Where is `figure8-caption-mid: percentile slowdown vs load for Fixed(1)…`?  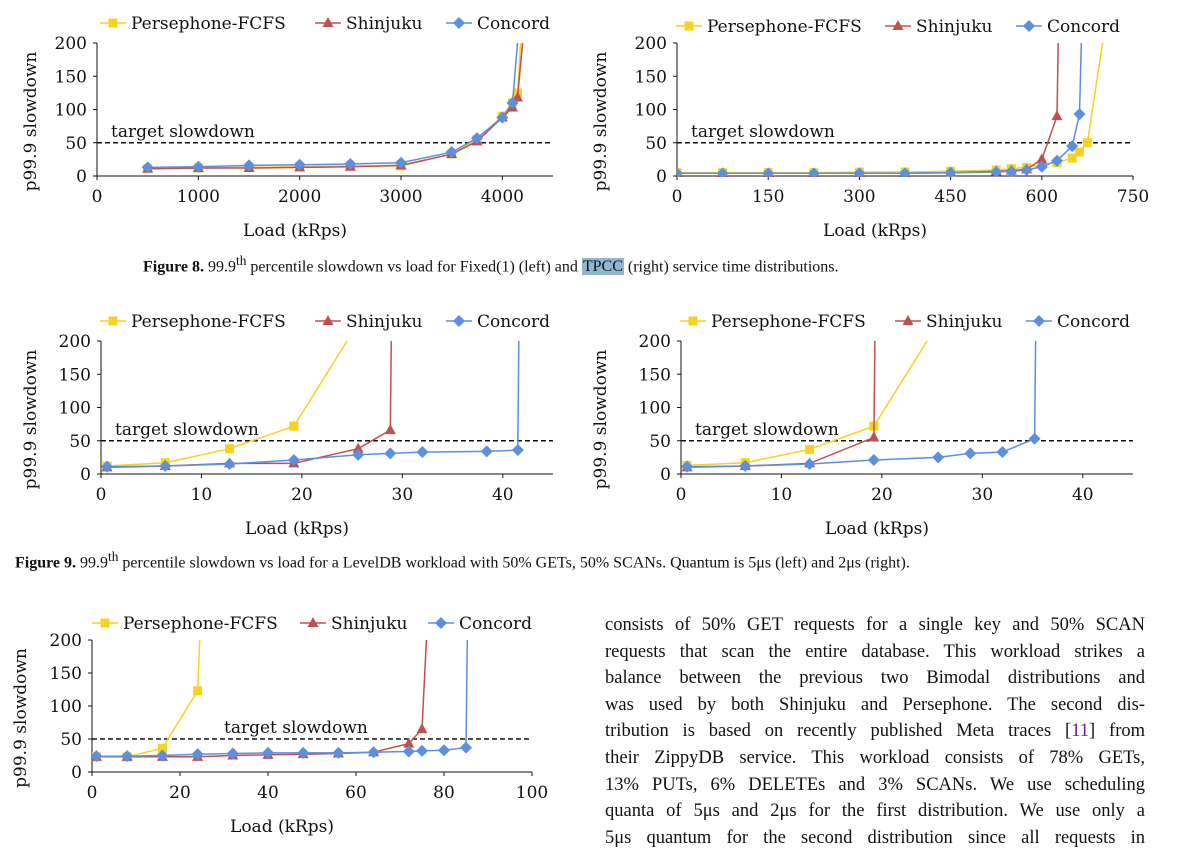
figure8-caption-mid: percentile slowdown vs load for Fixed(1)… is located at coordinates (414, 267).